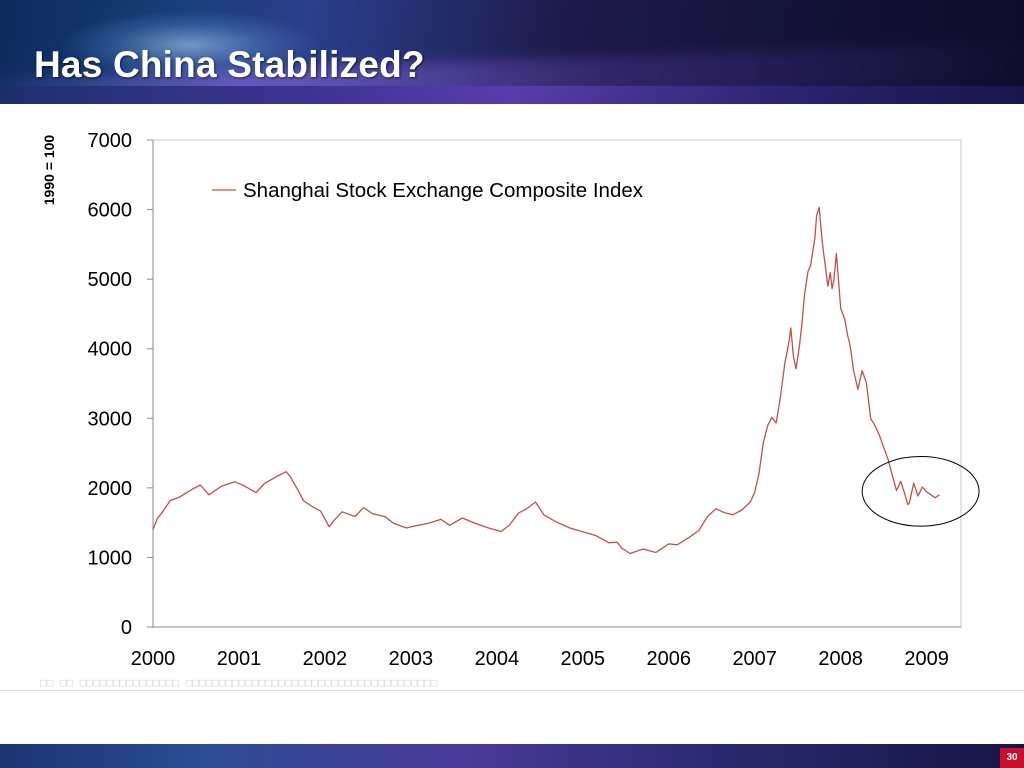 This screenshot has height=768, width=1024. What do you see at coordinates (229, 64) in the screenshot?
I see `slide-title: Has China Stabilized?` at bounding box center [229, 64].